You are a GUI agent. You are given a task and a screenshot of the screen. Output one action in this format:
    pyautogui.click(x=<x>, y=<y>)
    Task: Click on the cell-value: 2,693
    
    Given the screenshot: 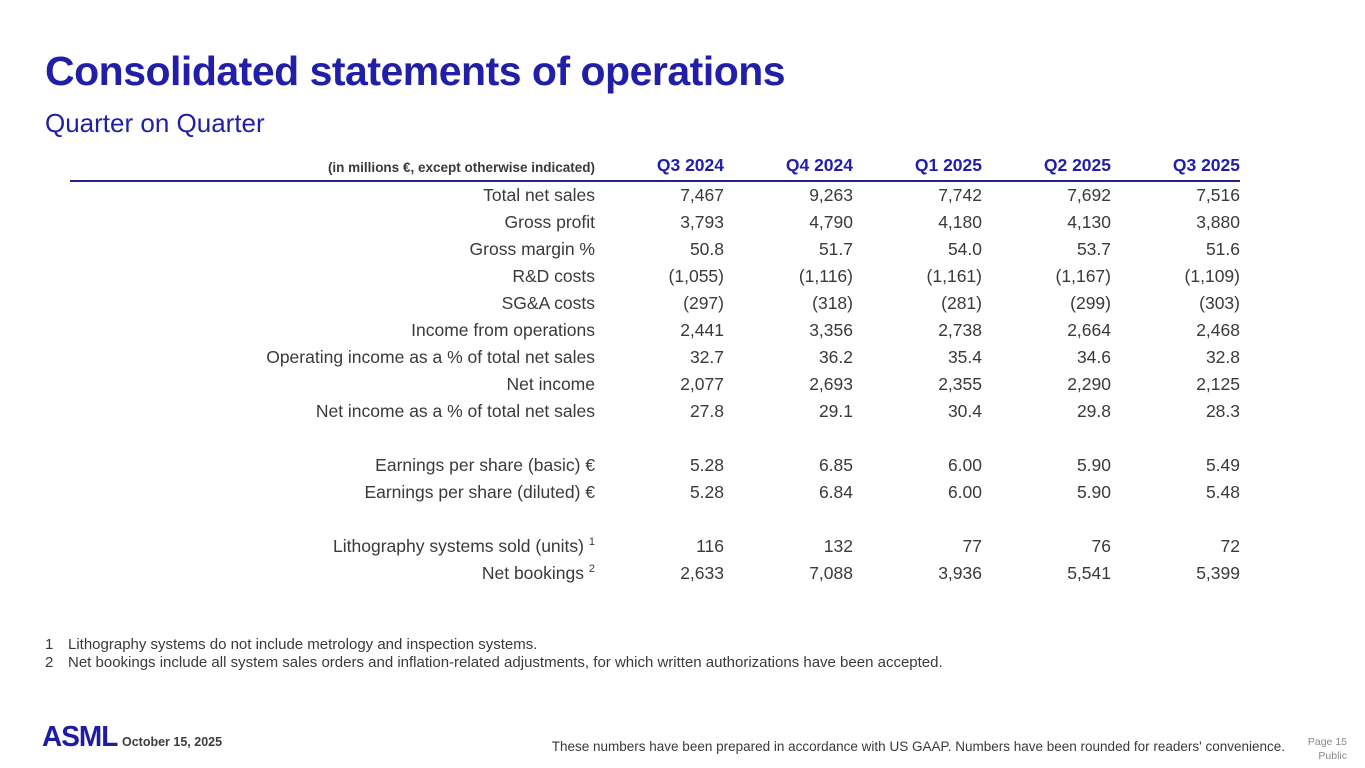 What is the action you would take?
    pyautogui.click(x=831, y=384)
    